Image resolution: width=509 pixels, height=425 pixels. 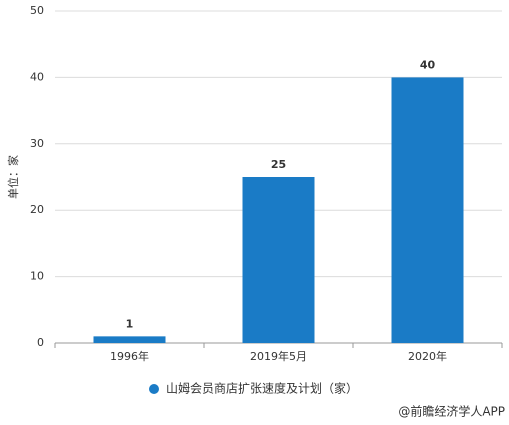 What do you see at coordinates (13, 177) in the screenshot?
I see `y-axis-label: 单位：家` at bounding box center [13, 177].